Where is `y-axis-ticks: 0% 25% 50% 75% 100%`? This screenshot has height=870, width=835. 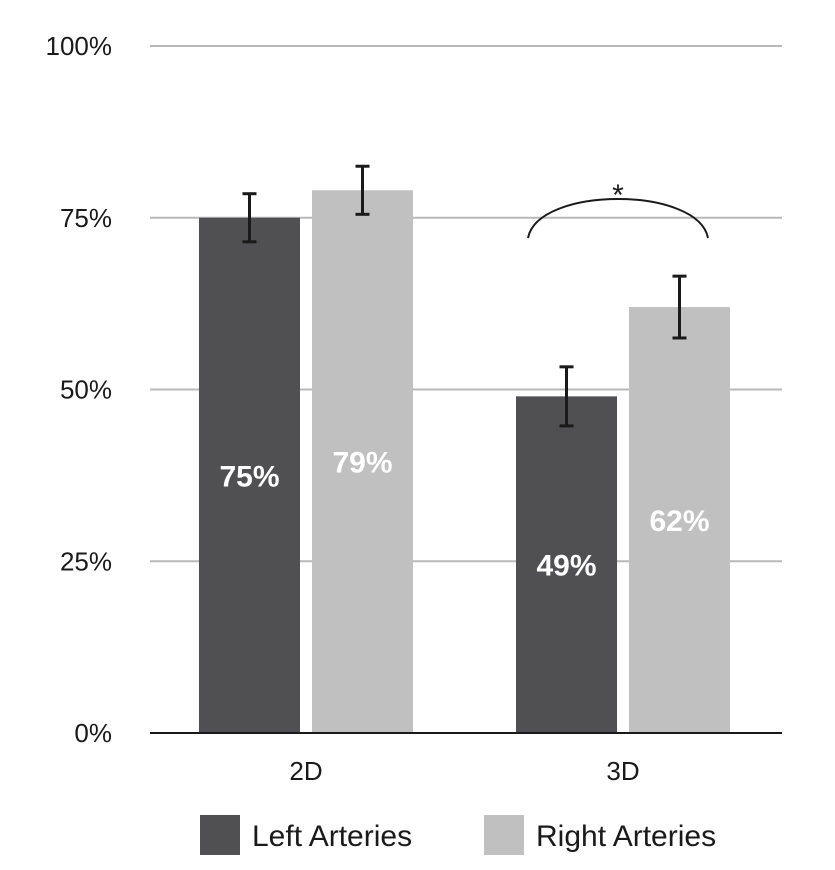 y-axis-ticks: 0% 25% 50% 75% 100% is located at coordinates (79, 389).